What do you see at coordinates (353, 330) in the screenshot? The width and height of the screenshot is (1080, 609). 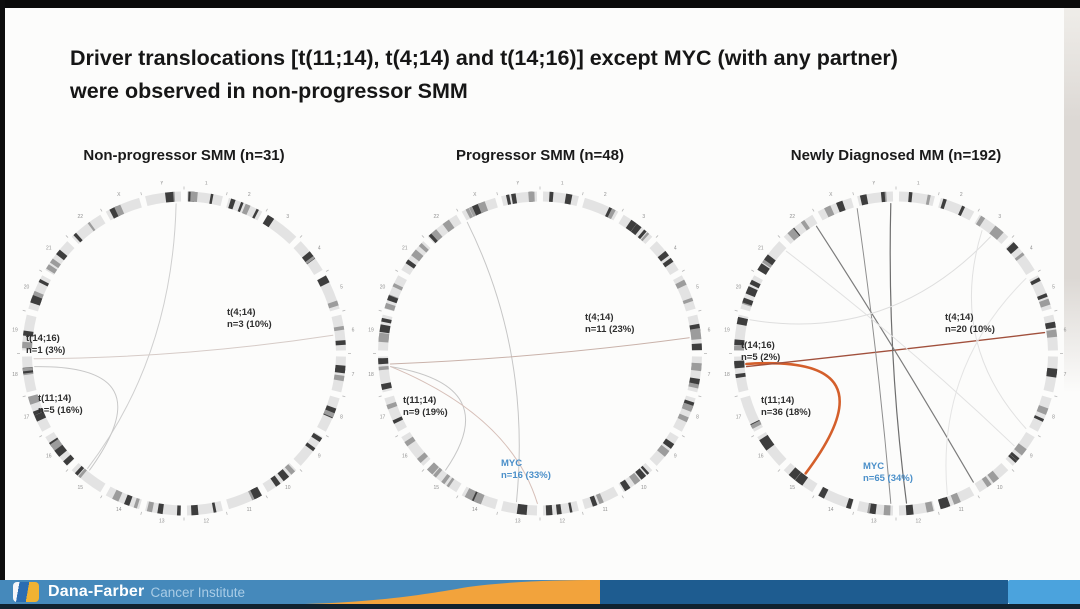 I see `chromosome-tick-label: 6` at bounding box center [353, 330].